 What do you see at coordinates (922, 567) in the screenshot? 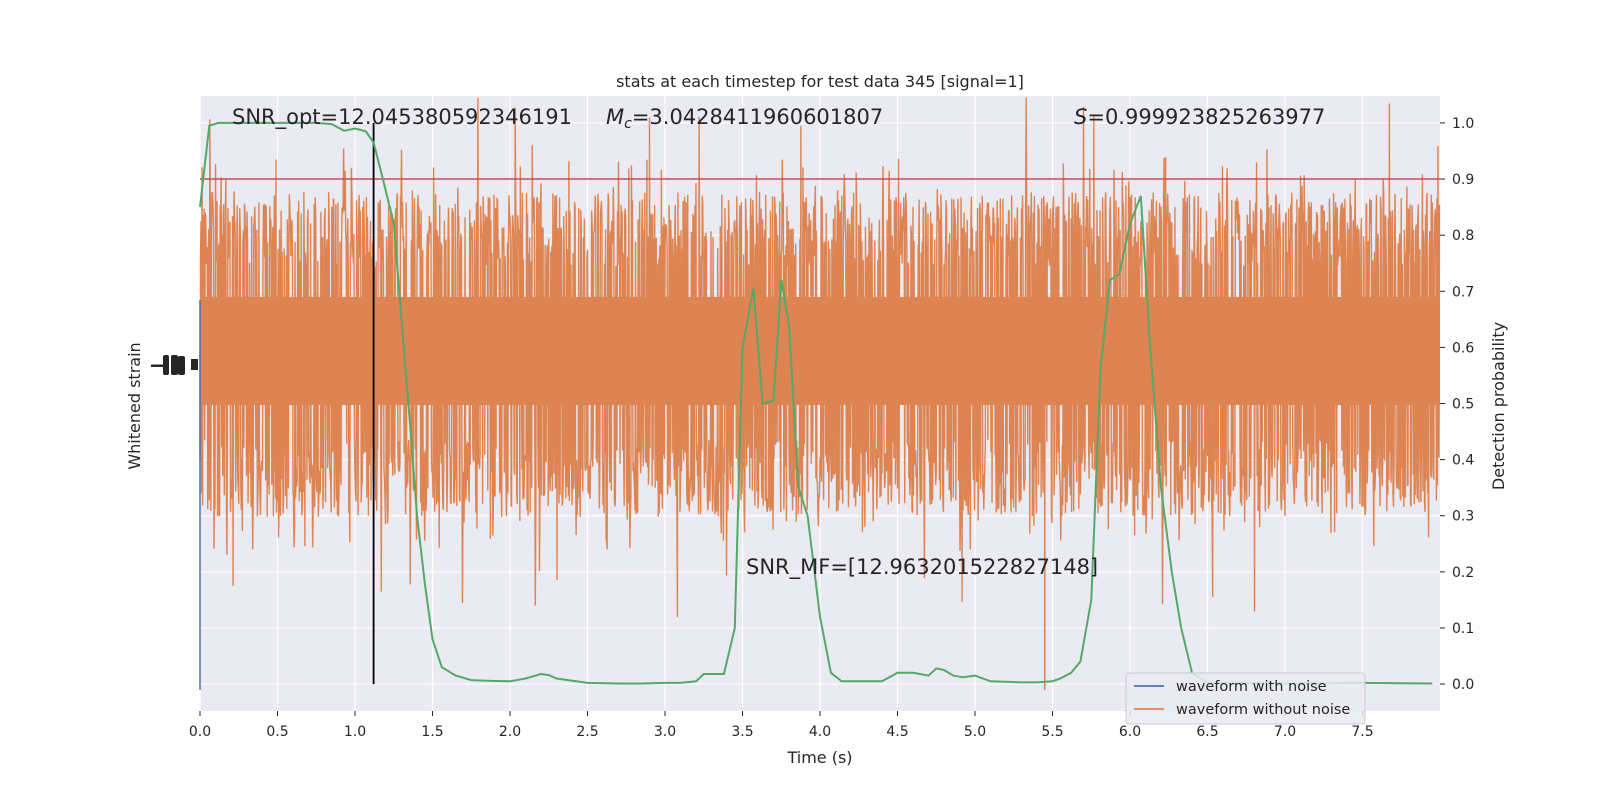
I see `snr-mf-annotation: SNR_MF=[12.963201522827148]` at bounding box center [922, 567].